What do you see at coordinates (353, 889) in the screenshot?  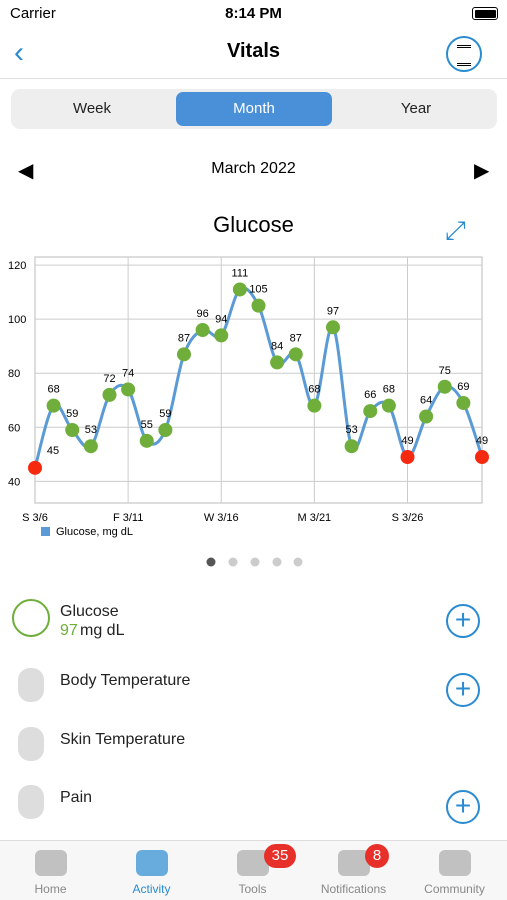 I see `tab-label: Notifications` at bounding box center [353, 889].